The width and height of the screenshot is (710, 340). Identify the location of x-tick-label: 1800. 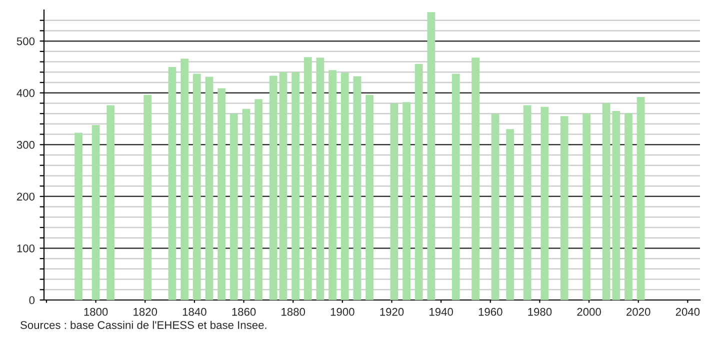
(96, 312).